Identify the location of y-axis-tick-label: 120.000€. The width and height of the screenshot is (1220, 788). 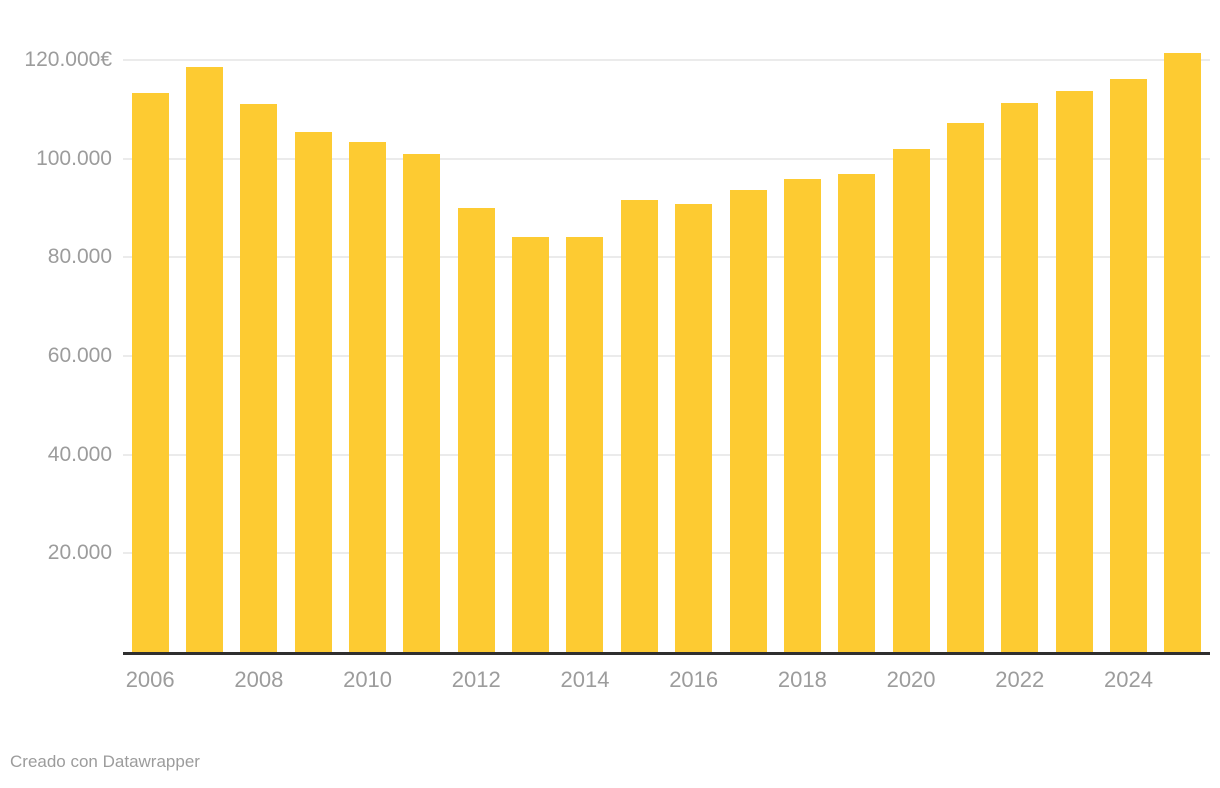
(68, 60).